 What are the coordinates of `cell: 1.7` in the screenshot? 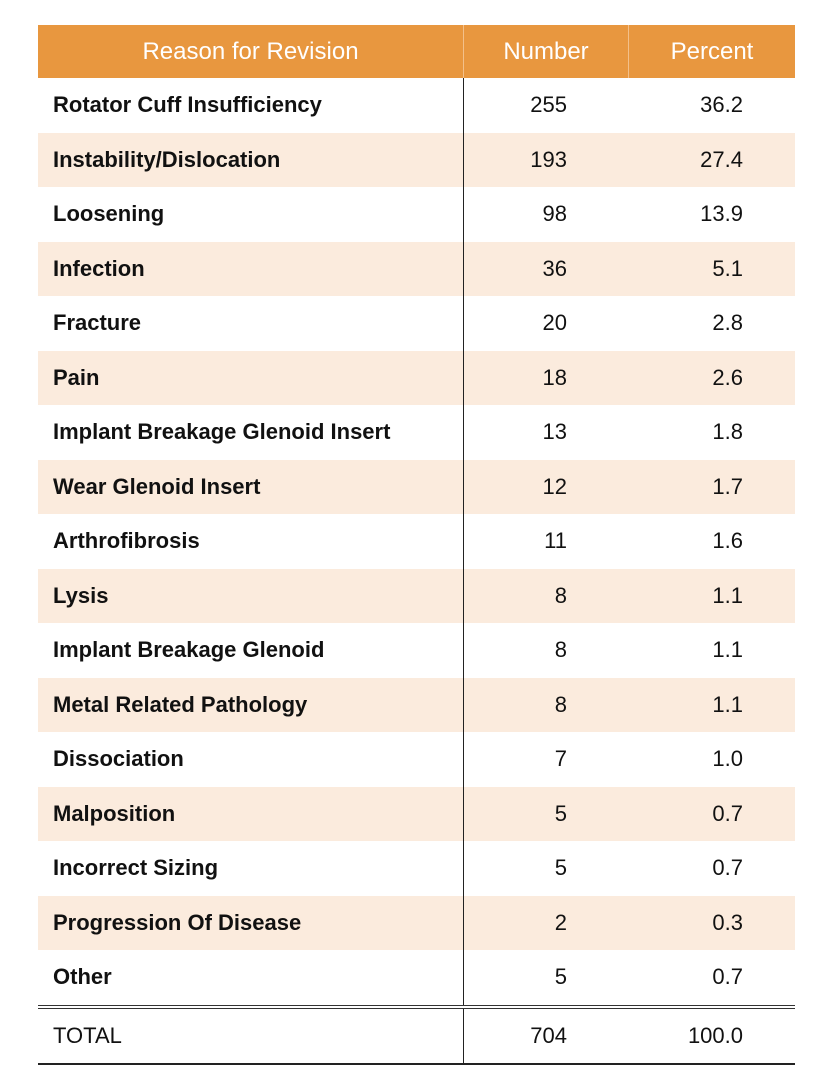 It's located at (727, 486).